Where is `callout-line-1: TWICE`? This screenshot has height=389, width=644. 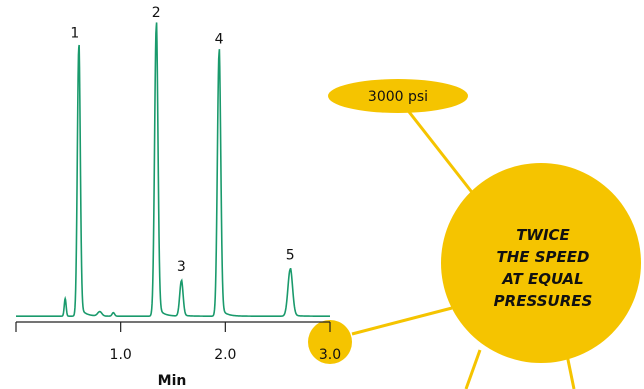 callout-line-1: TWICE is located at coordinates (543, 235).